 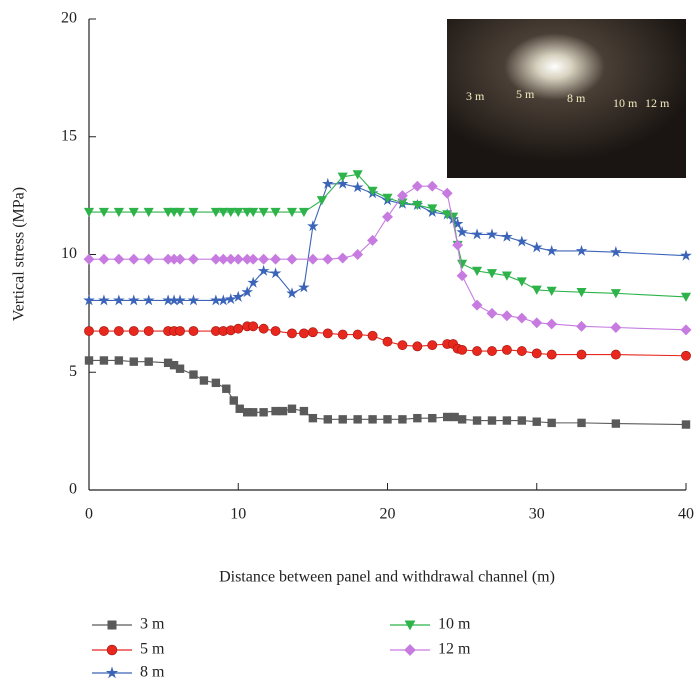 I want to click on inset-label: 12 m, so click(x=657, y=103).